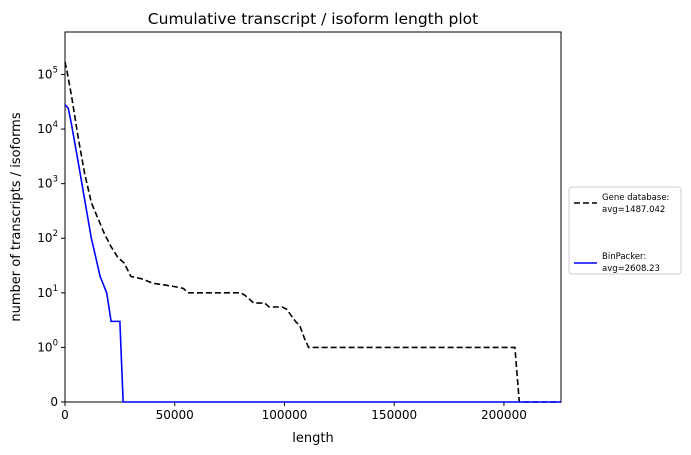  I want to click on legend-avg-binpacker: avg=2608.23, so click(631, 269).